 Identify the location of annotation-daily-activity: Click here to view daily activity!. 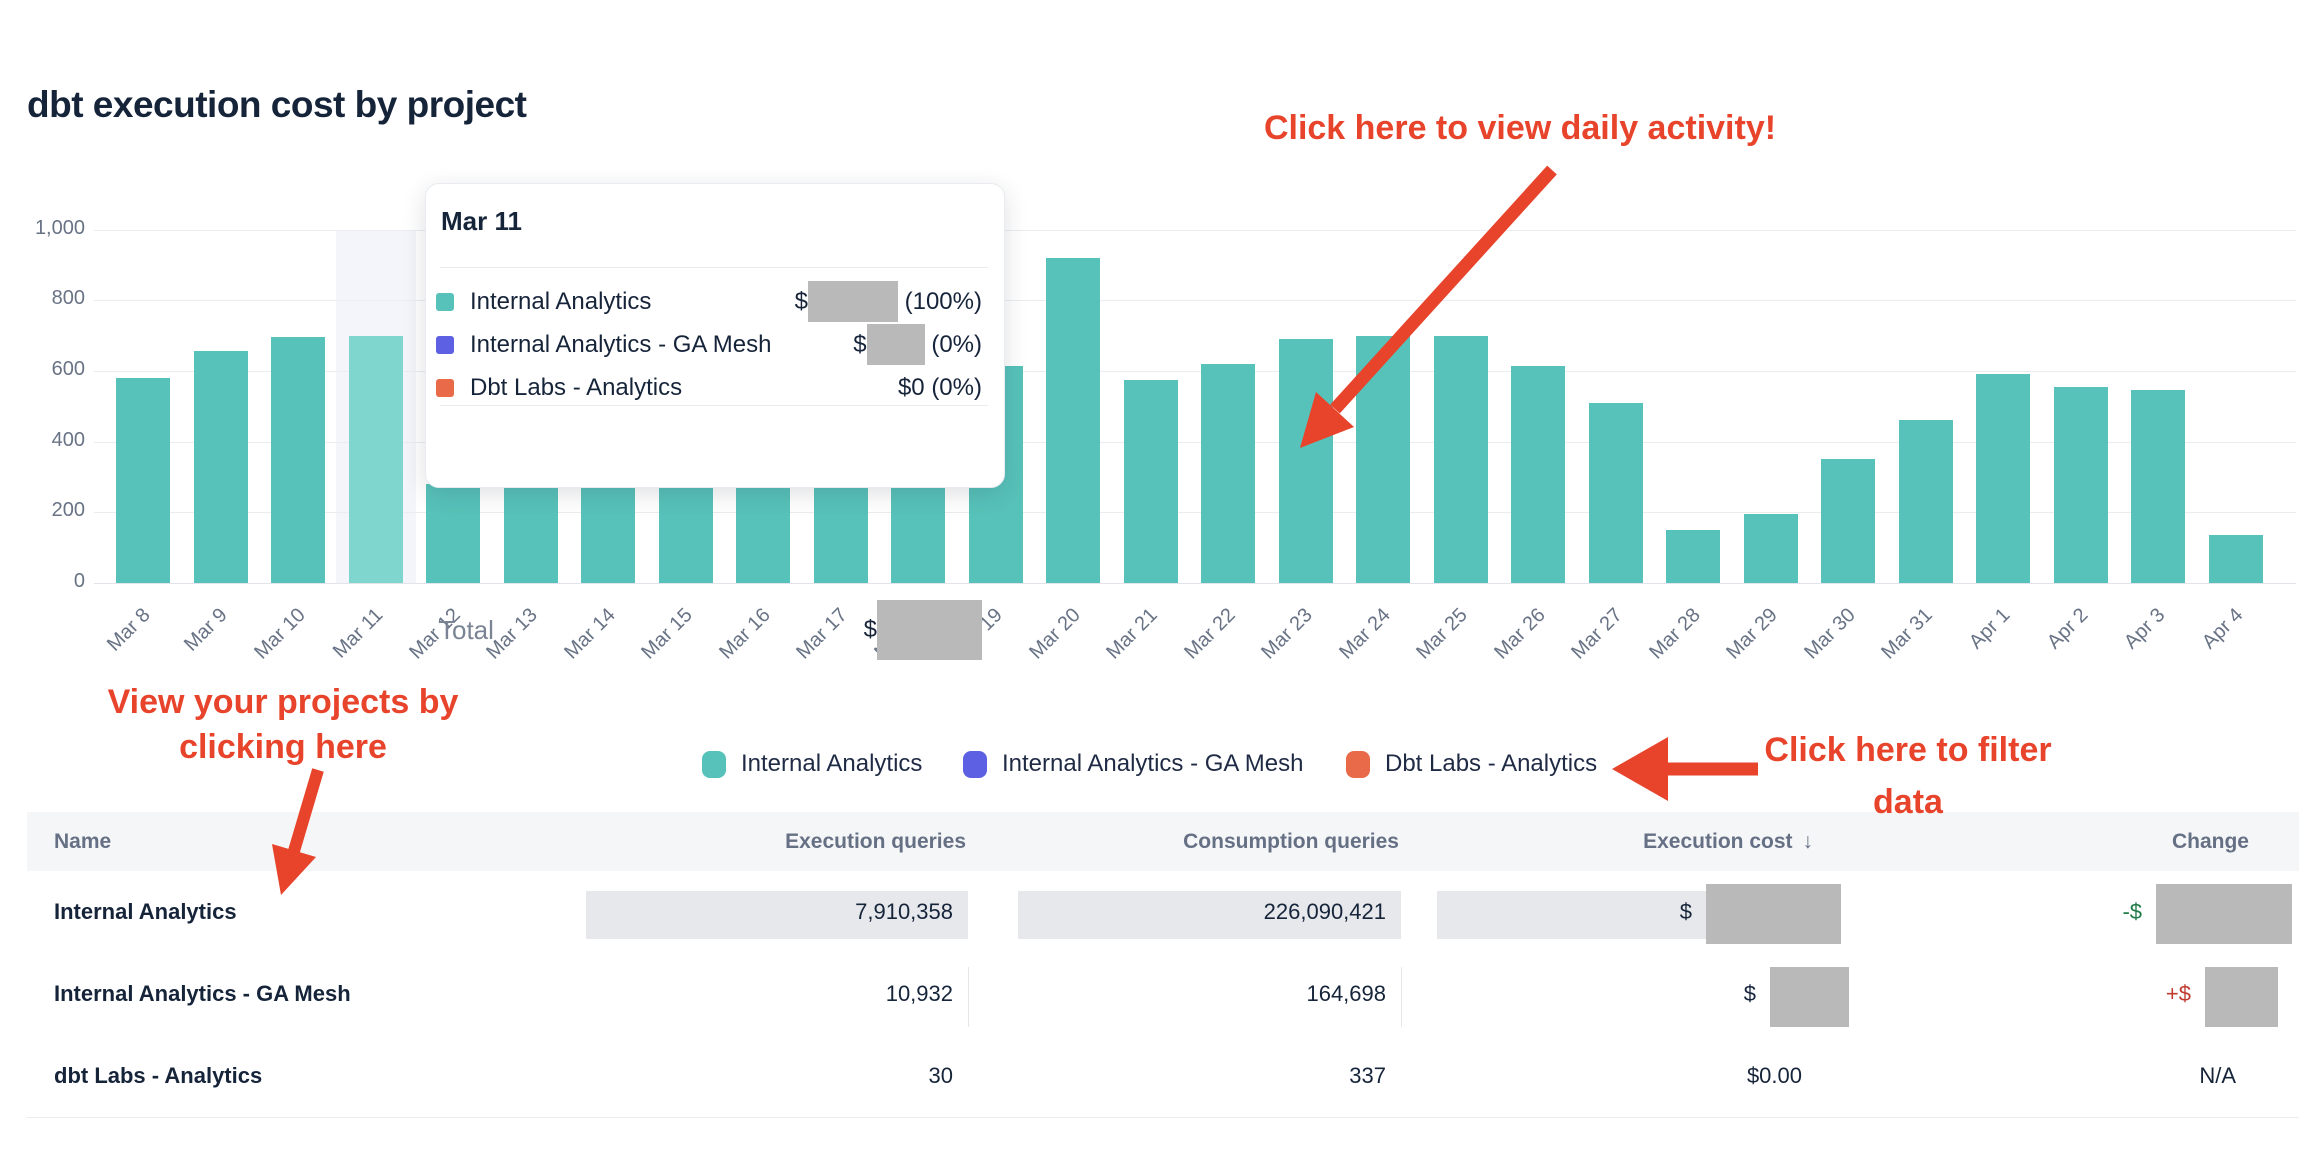
(1520, 128).